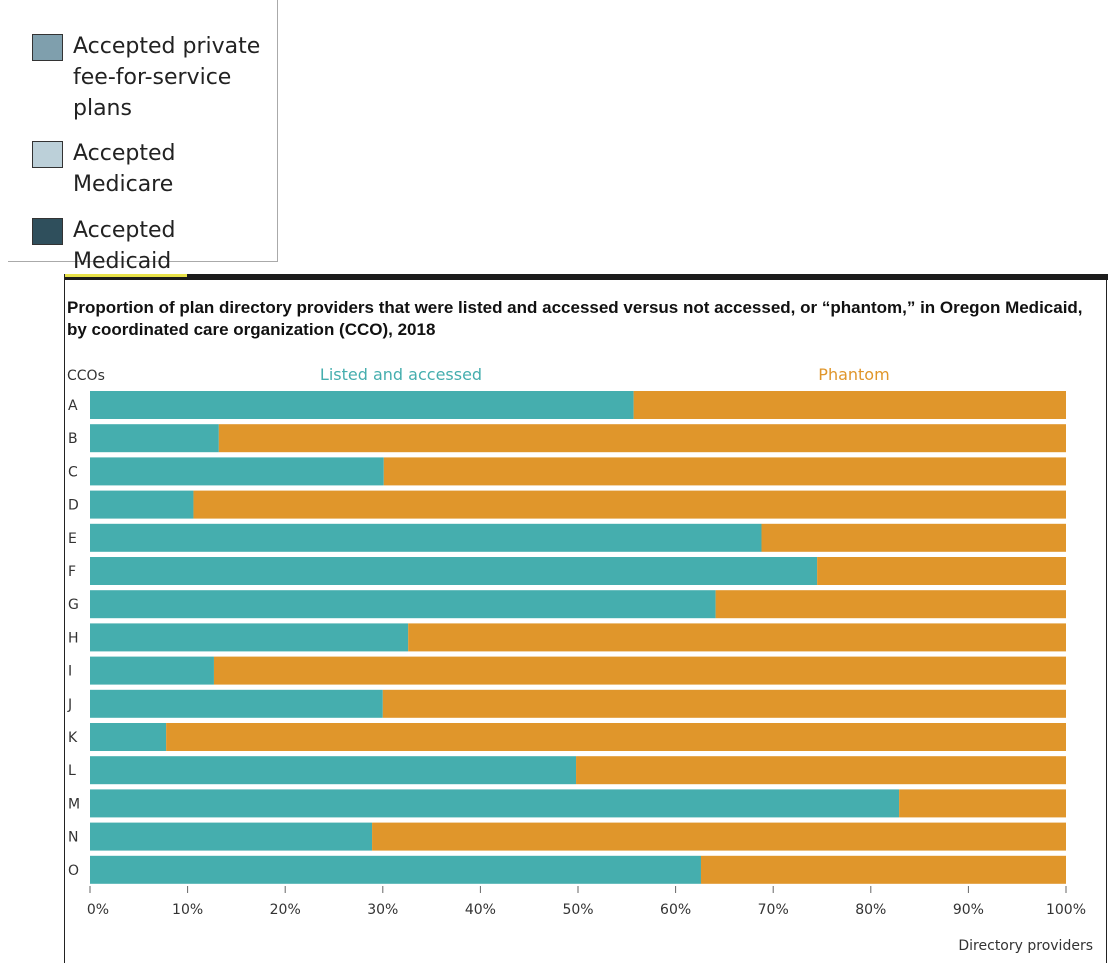 This screenshot has width=1109, height=963. Describe the element at coordinates (870, 910) in the screenshot. I see `x-tick-label-80: 80%` at that location.